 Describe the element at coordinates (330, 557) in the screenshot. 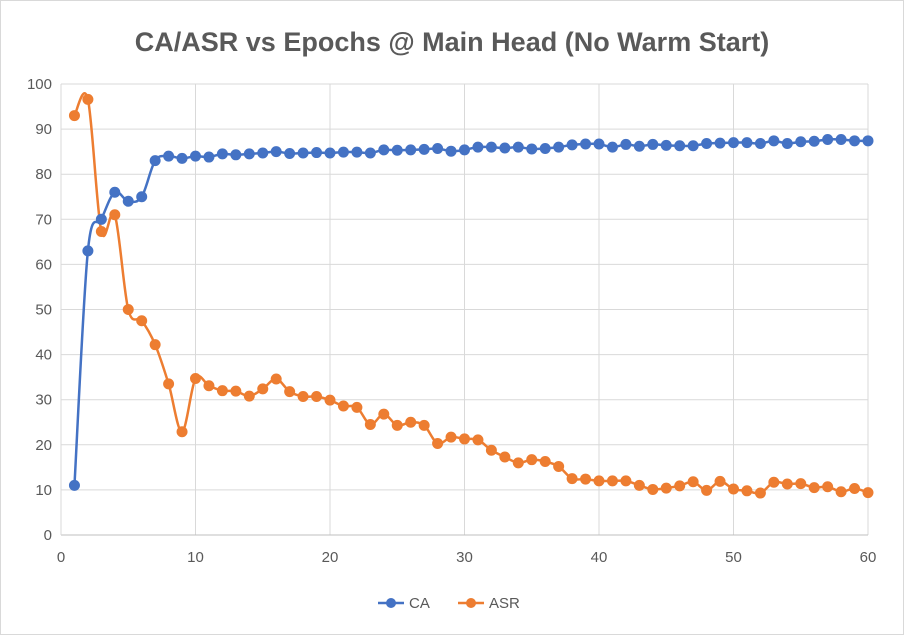

I see `x-tick-label: 20` at that location.